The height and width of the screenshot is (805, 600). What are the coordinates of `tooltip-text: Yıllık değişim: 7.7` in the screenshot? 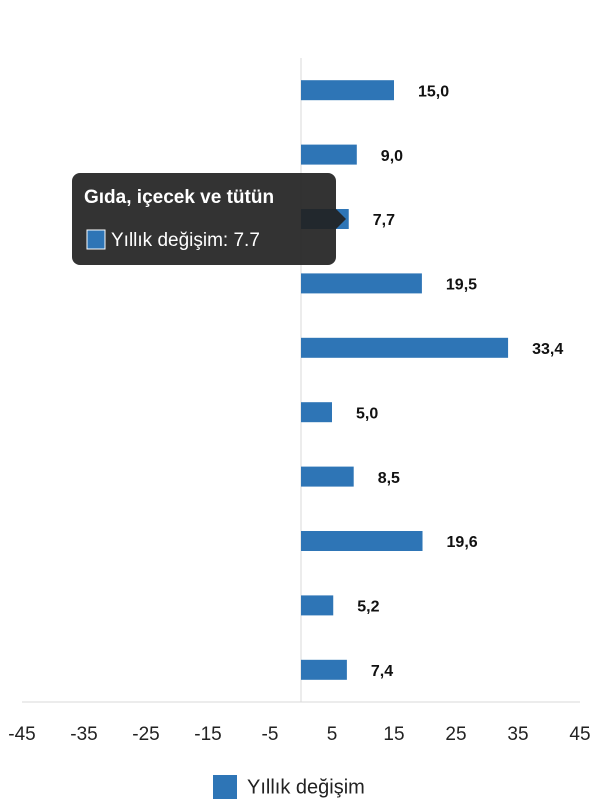 It's located at (185, 240).